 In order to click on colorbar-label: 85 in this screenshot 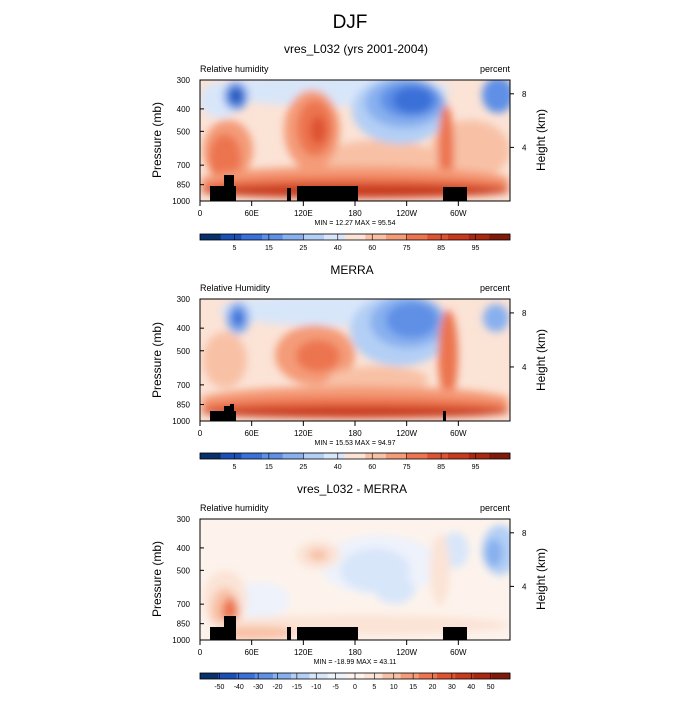, I will do `click(441, 248)`.